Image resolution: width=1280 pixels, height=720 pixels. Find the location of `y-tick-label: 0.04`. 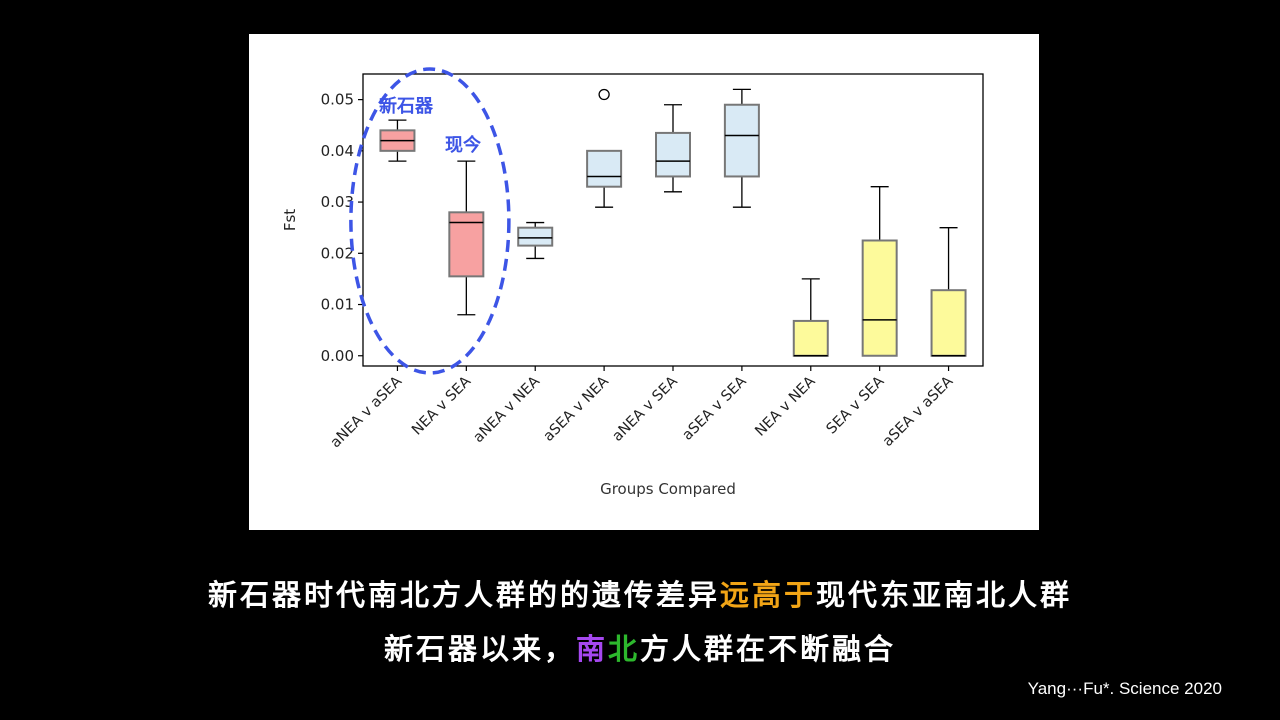

y-tick-label: 0.04 is located at coordinates (337, 151).